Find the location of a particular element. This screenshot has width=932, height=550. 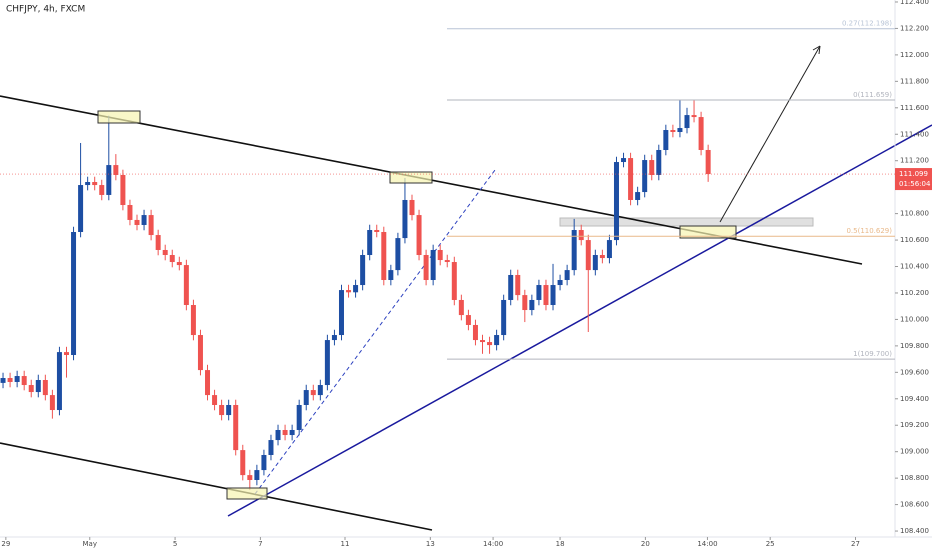

fib-label: 0.5(110.629) is located at coordinates (869, 231).